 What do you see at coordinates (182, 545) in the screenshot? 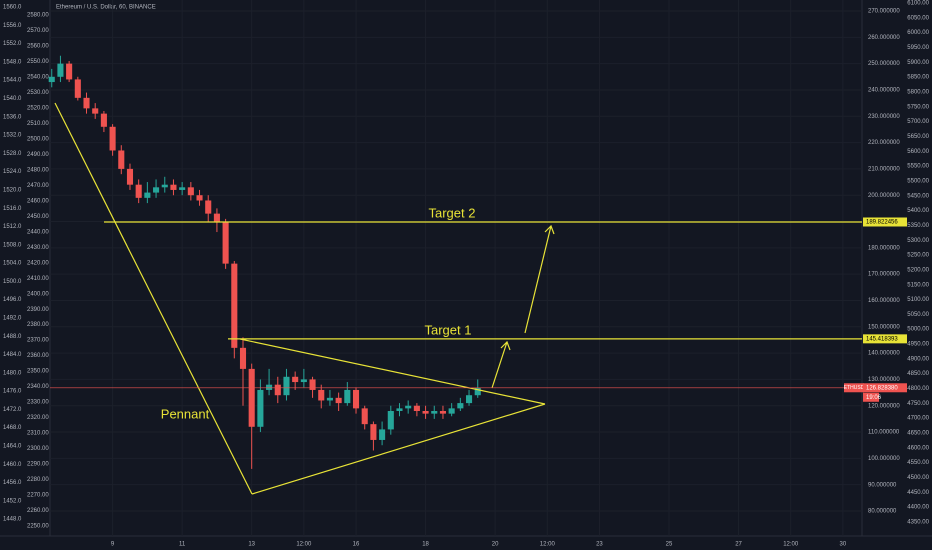
I see `x-tick-label: 11` at bounding box center [182, 545].